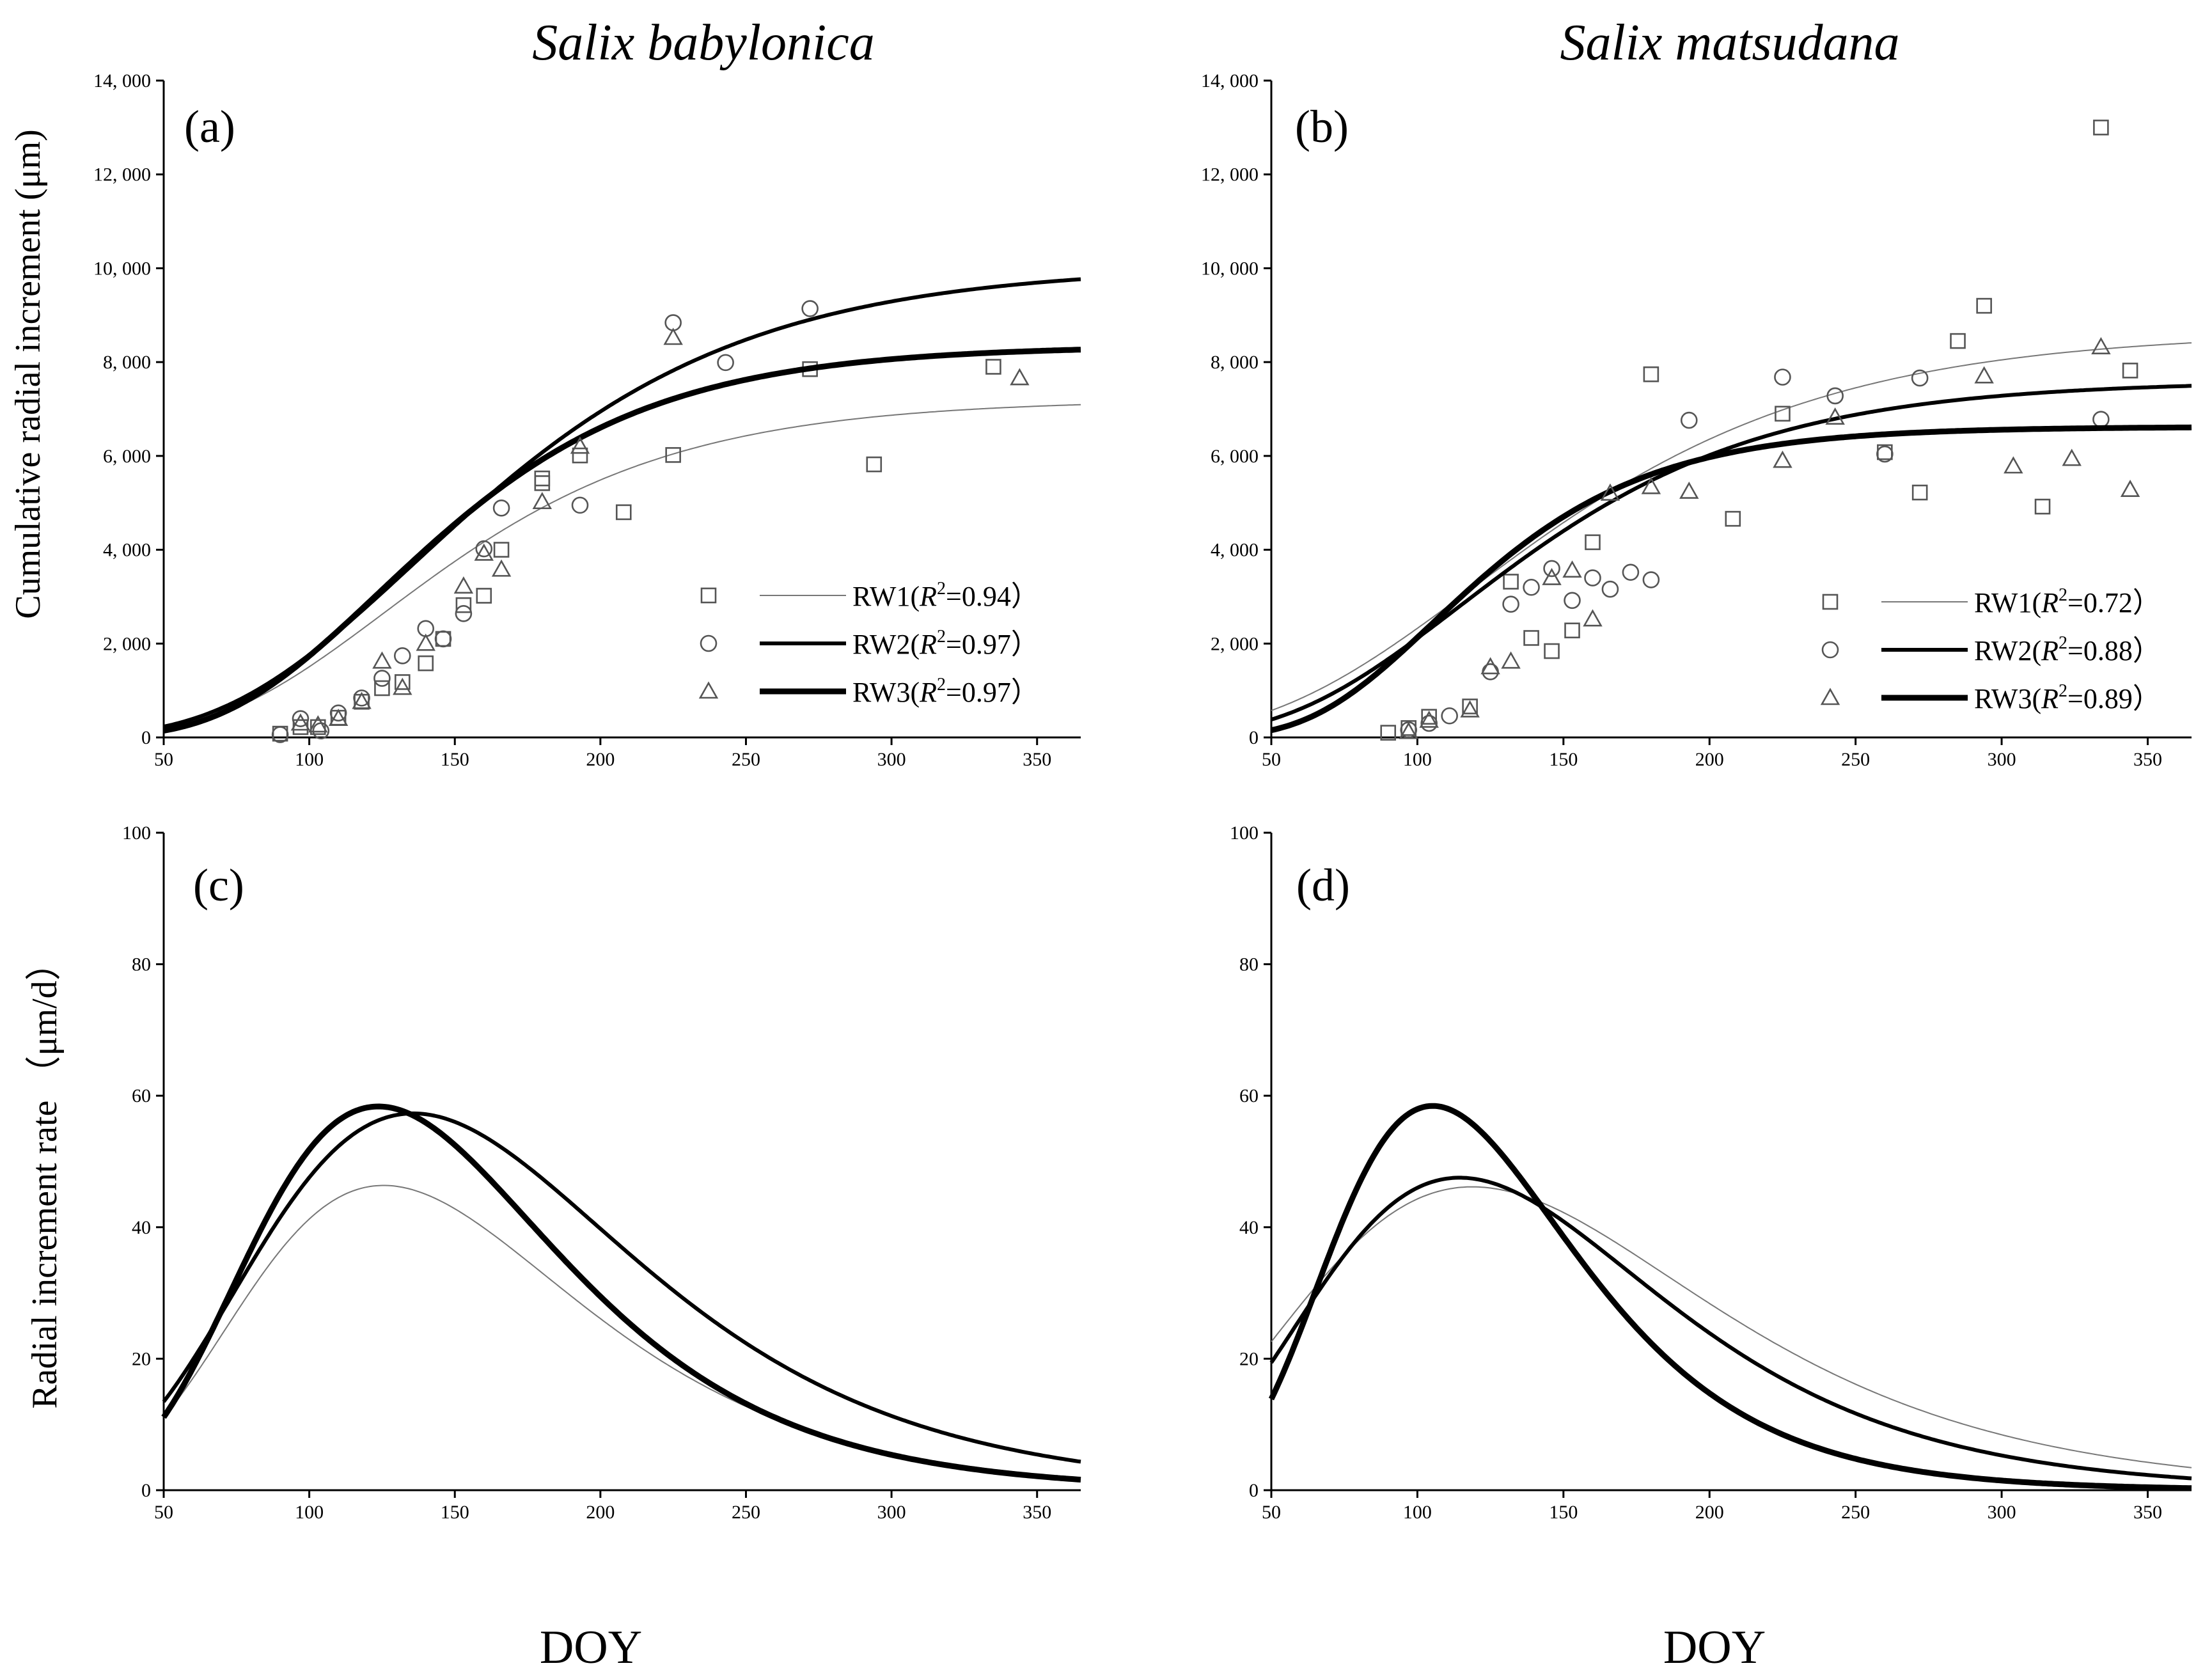 The width and height of the screenshot is (2212, 1668). What do you see at coordinates (1322, 126) in the screenshot?
I see `panel-b-label: (b)` at bounding box center [1322, 126].